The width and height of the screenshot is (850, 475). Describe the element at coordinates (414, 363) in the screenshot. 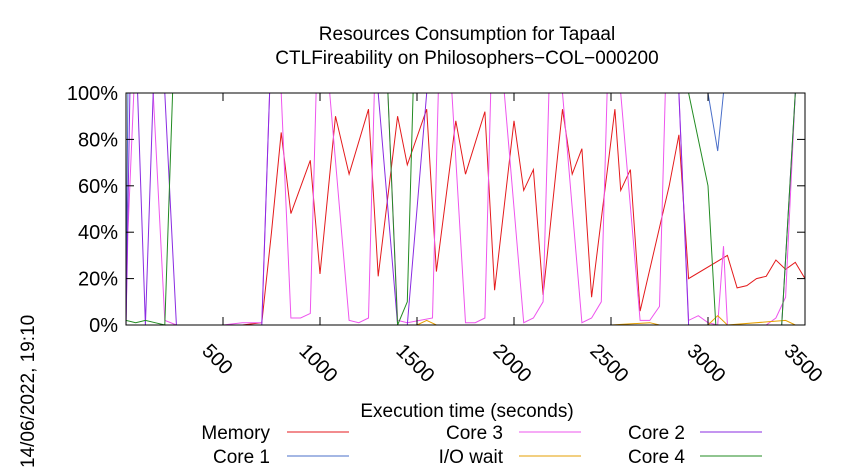

I see `x-tick-label-2: 1500` at that location.